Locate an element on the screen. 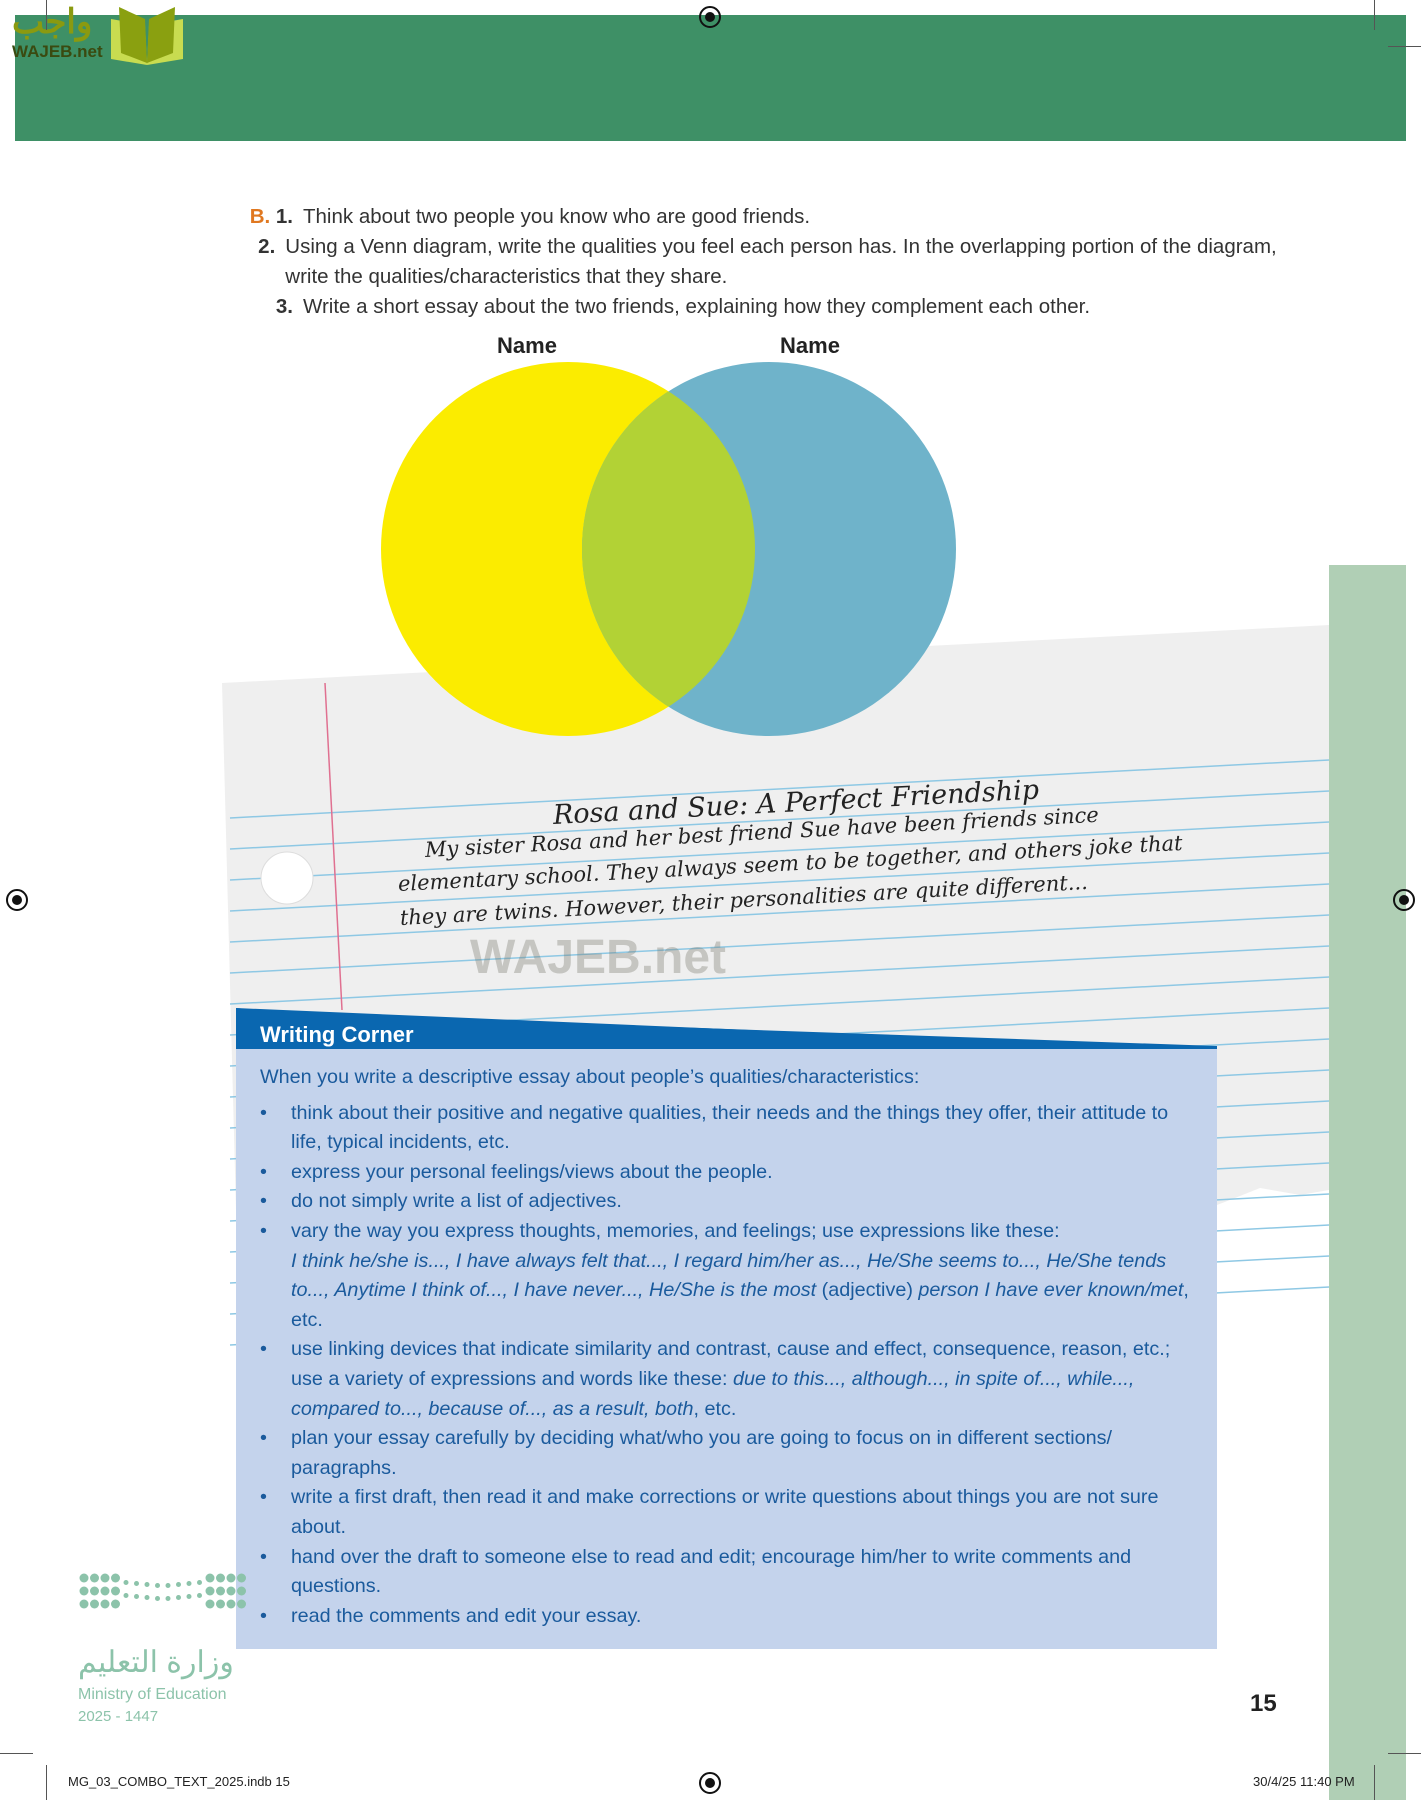  header-band is located at coordinates (710, 78).